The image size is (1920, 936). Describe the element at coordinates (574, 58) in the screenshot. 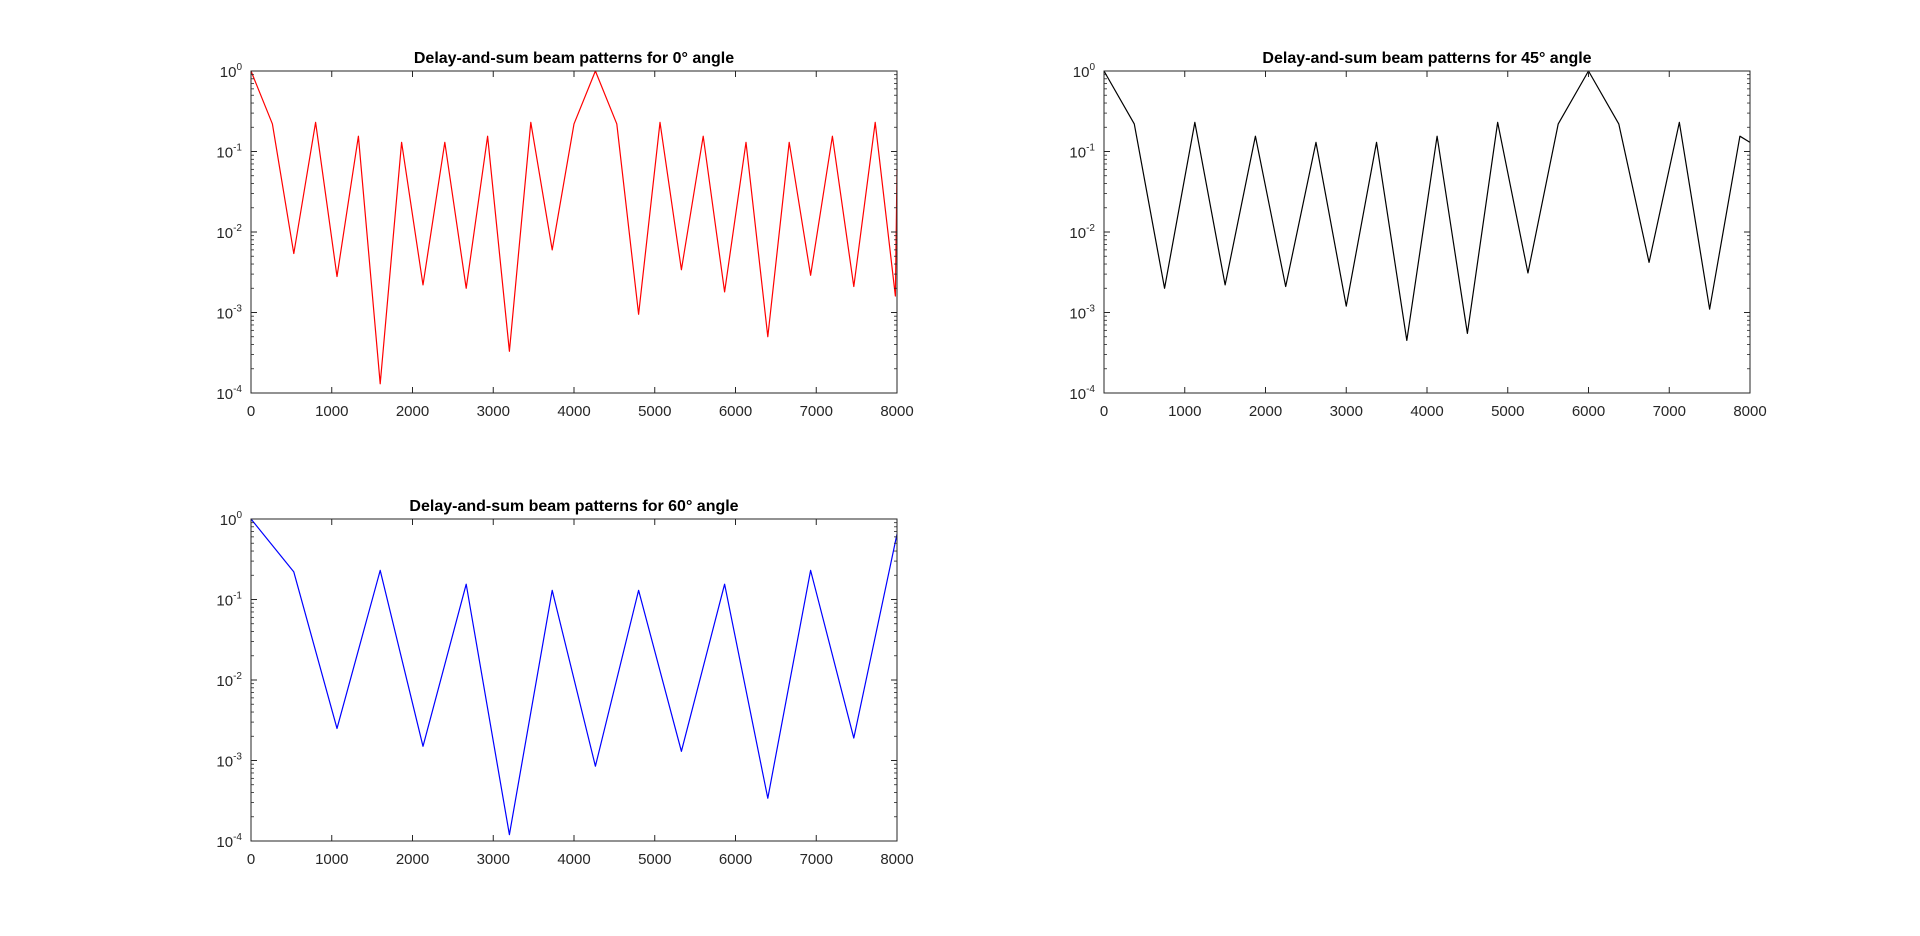

I see `chart-title: Delay-and-sum beam patterns for 0° angle` at that location.